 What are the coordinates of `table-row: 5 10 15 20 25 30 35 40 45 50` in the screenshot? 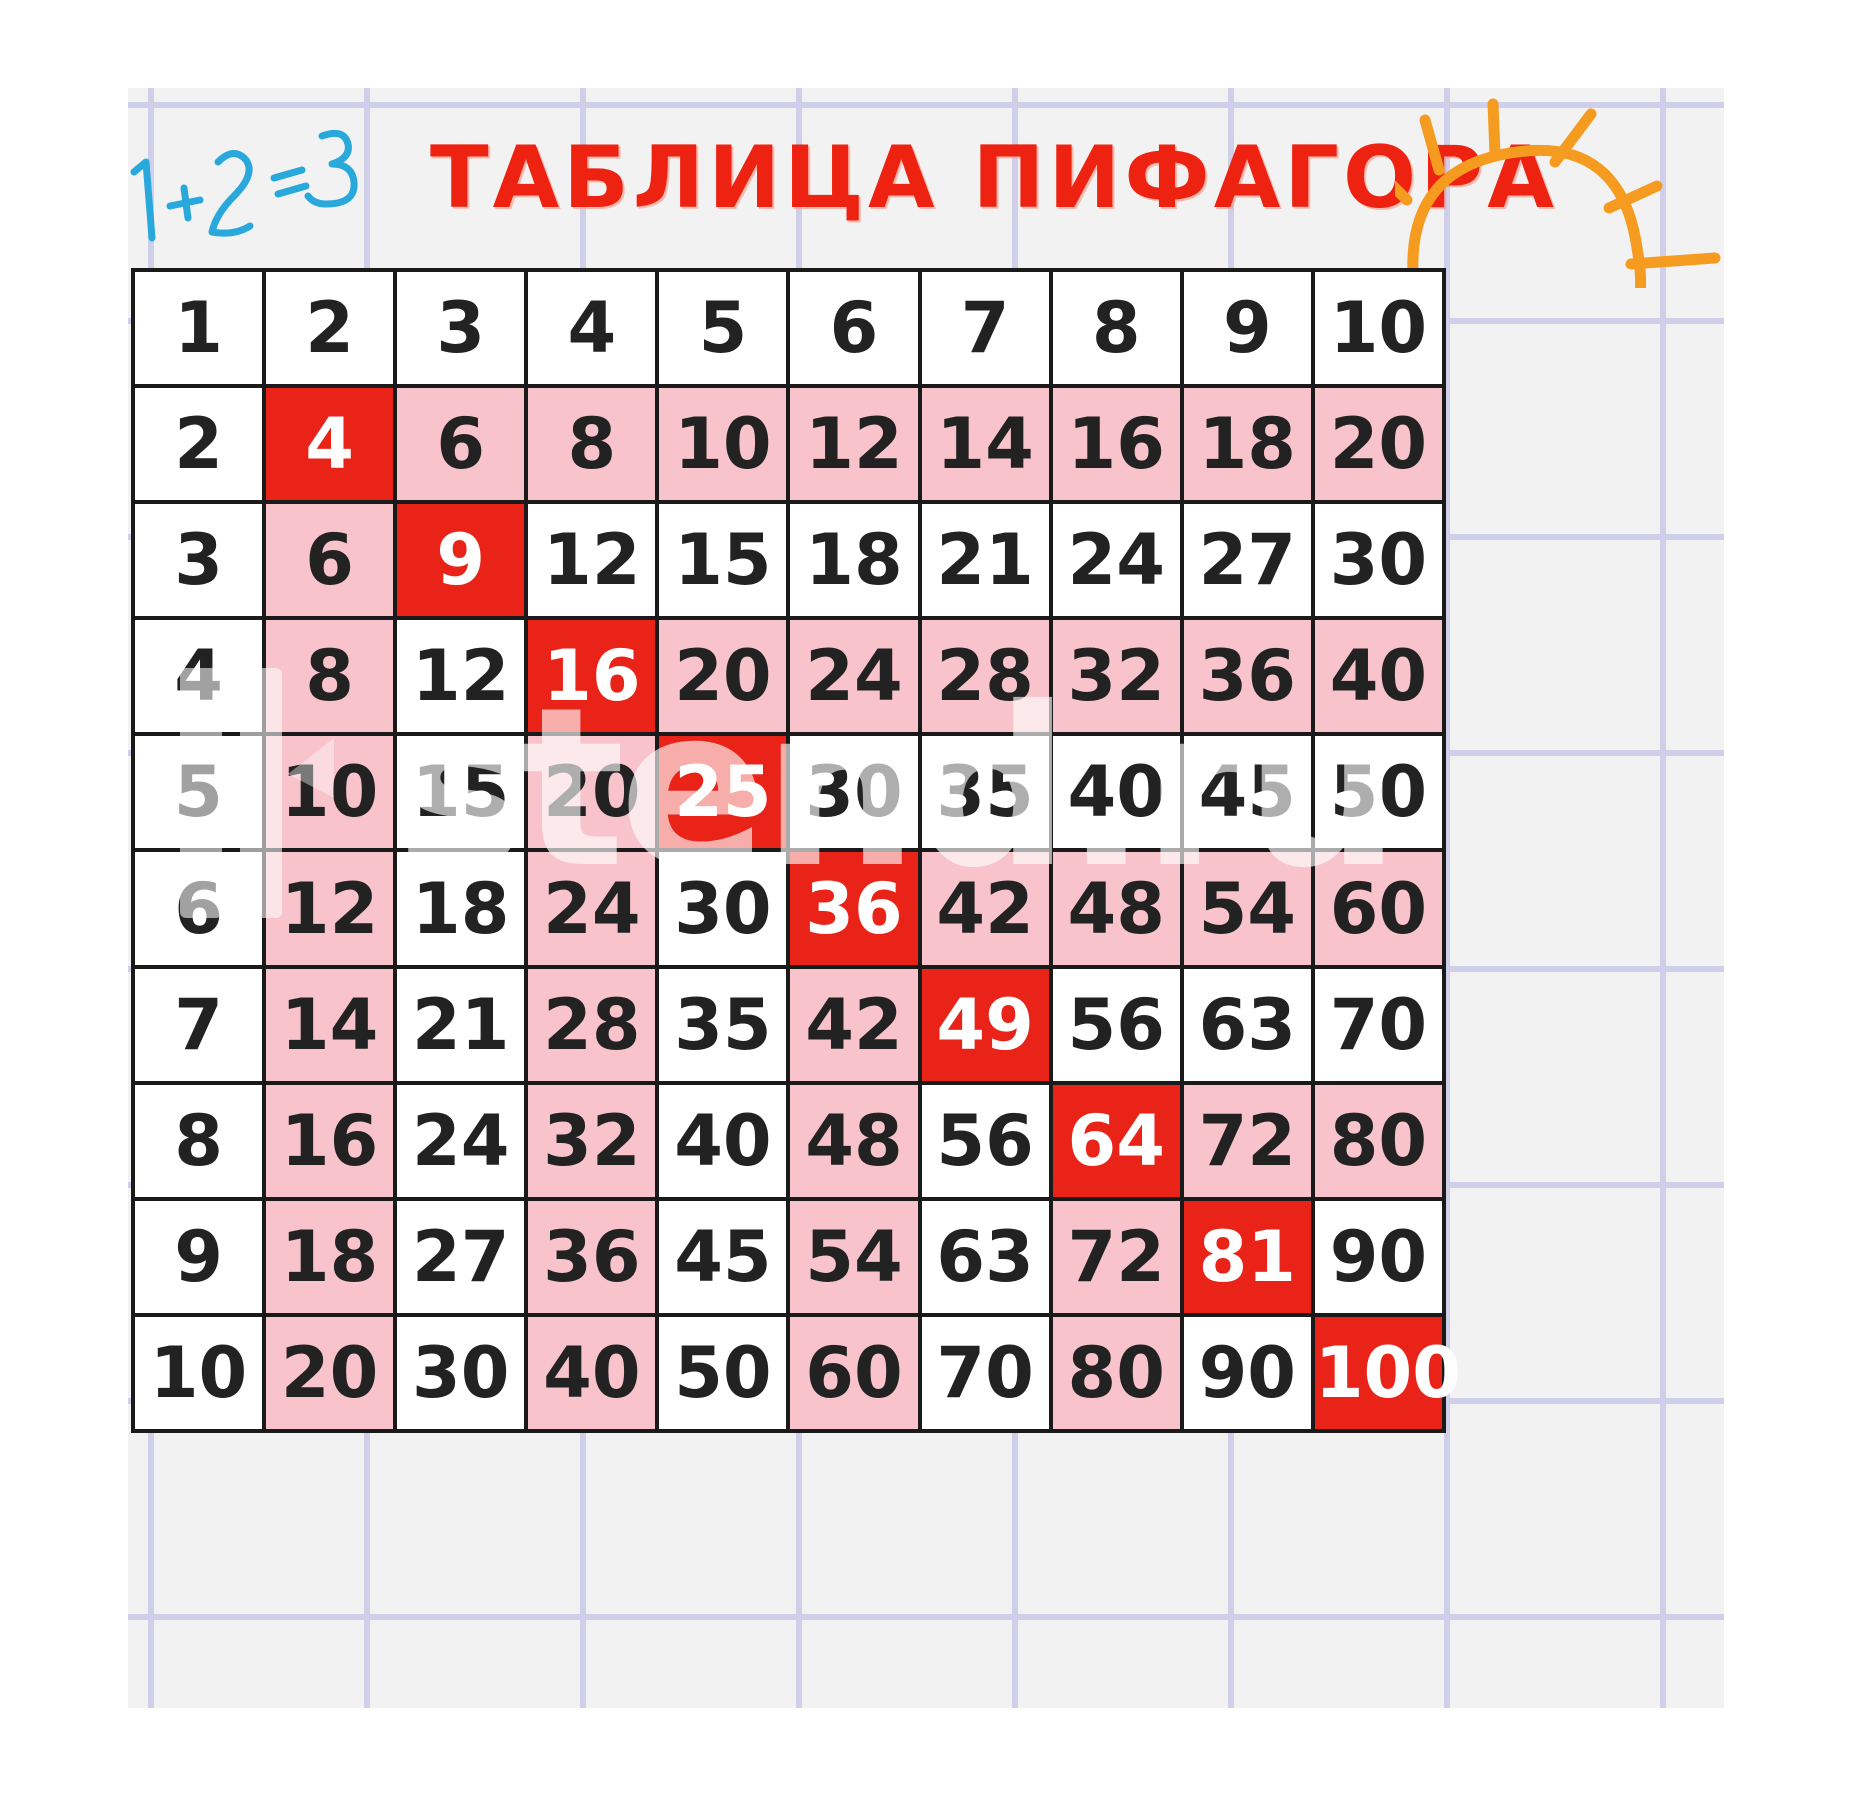 It's located at (788, 792).